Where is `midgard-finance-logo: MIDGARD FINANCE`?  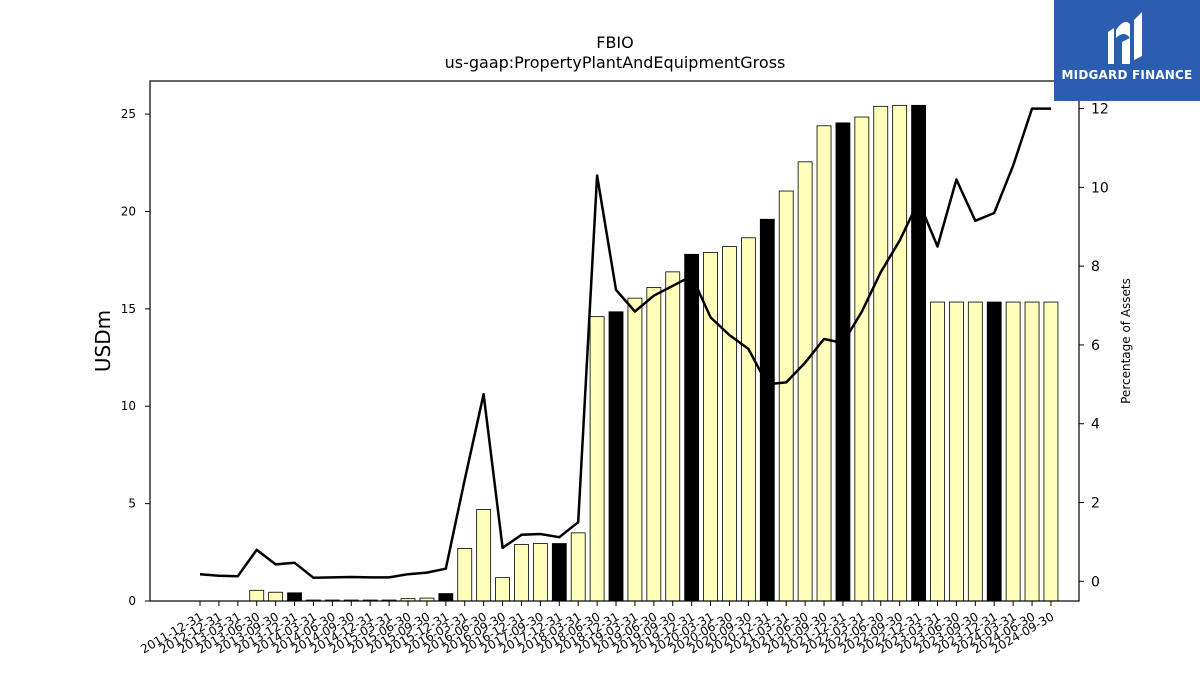 midgard-finance-logo: MIDGARD FINANCE is located at coordinates (1127, 50).